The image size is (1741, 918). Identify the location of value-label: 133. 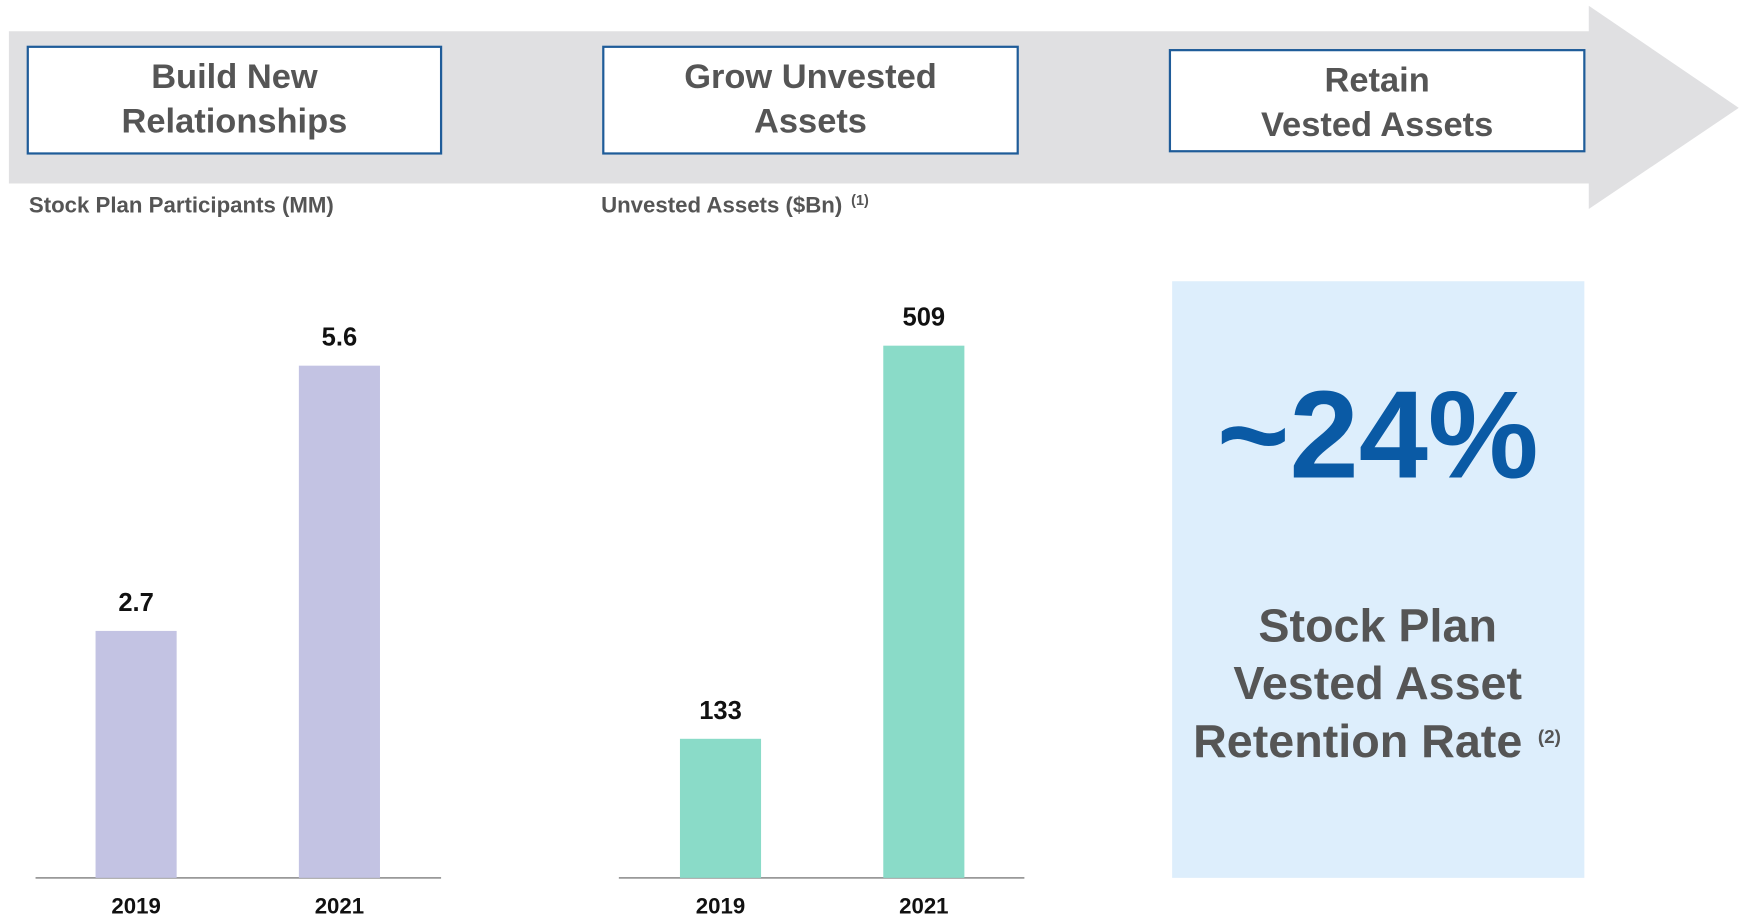
(720, 711).